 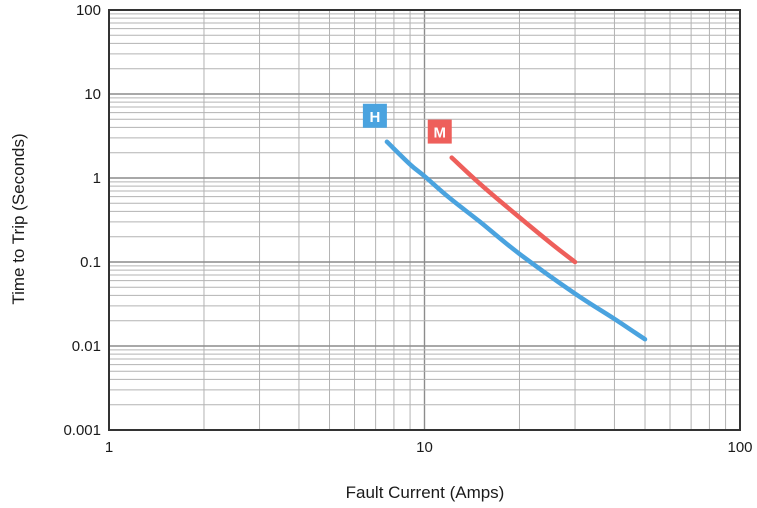 What do you see at coordinates (97, 178) in the screenshot?
I see `y-tick-label: 1` at bounding box center [97, 178].